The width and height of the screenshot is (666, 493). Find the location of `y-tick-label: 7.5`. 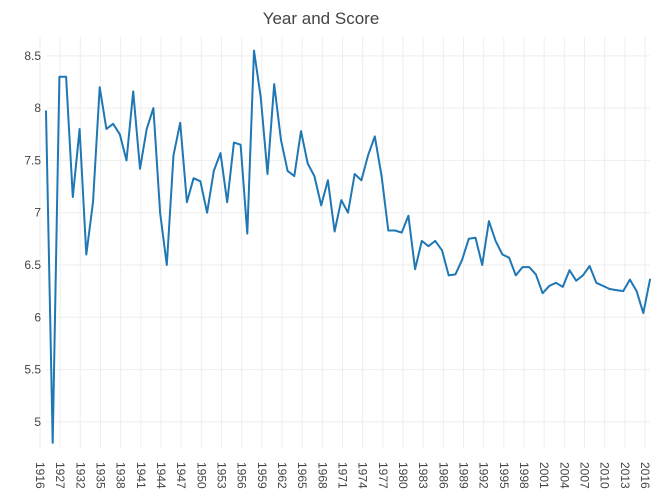

y-tick-label: 7.5 is located at coordinates (32, 160).